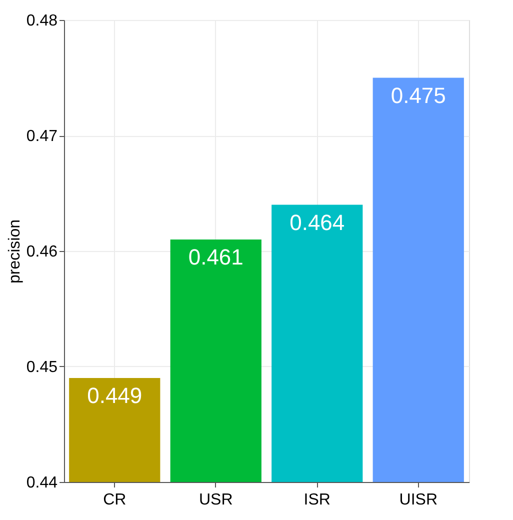 The width and height of the screenshot is (513, 520). I want to click on y-tick-label: 0.44, so click(42, 483).